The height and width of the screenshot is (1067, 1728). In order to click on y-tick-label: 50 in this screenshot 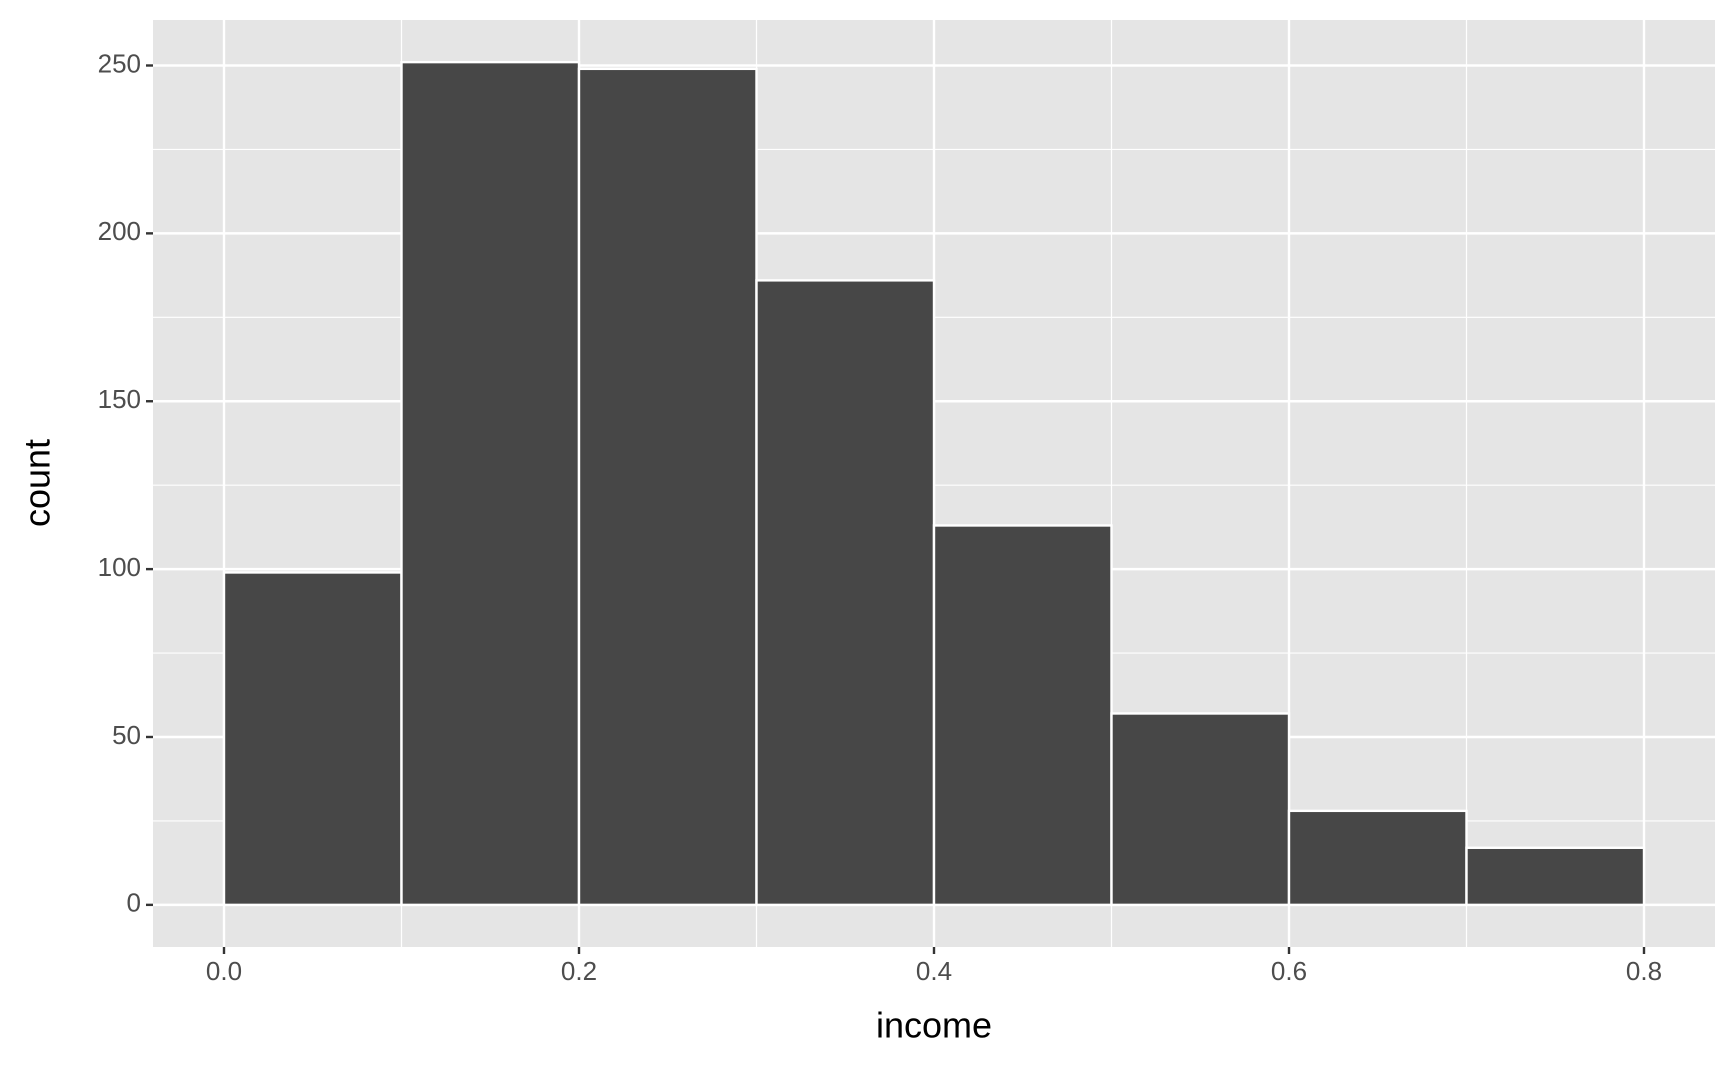, I will do `click(126, 735)`.